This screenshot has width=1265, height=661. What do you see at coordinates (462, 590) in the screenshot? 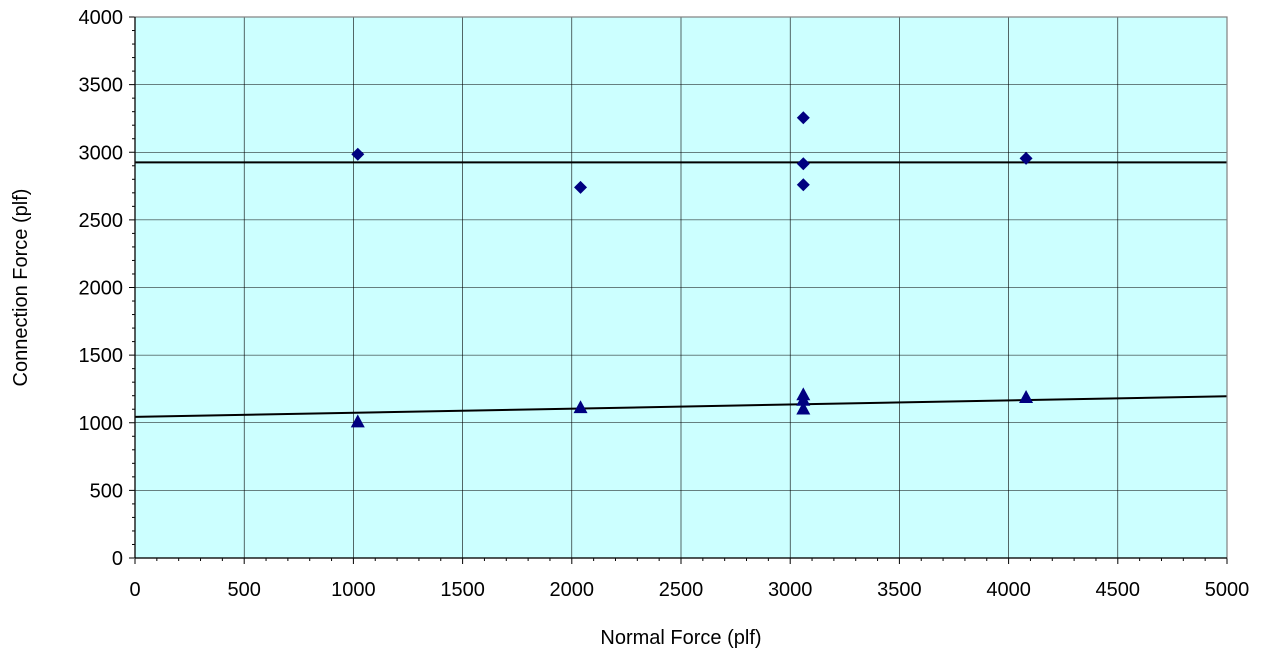
I see `x-tick-label: 1500` at bounding box center [462, 590].